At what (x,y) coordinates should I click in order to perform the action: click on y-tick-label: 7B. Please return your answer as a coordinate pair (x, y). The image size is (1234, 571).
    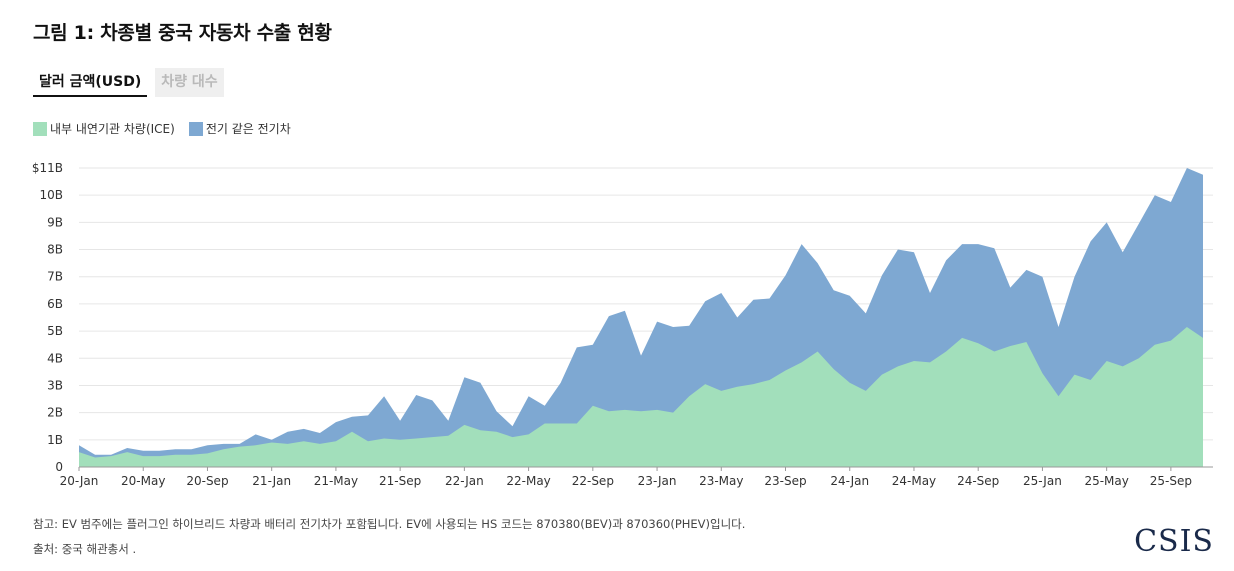
    Looking at the image, I should click on (55, 277).